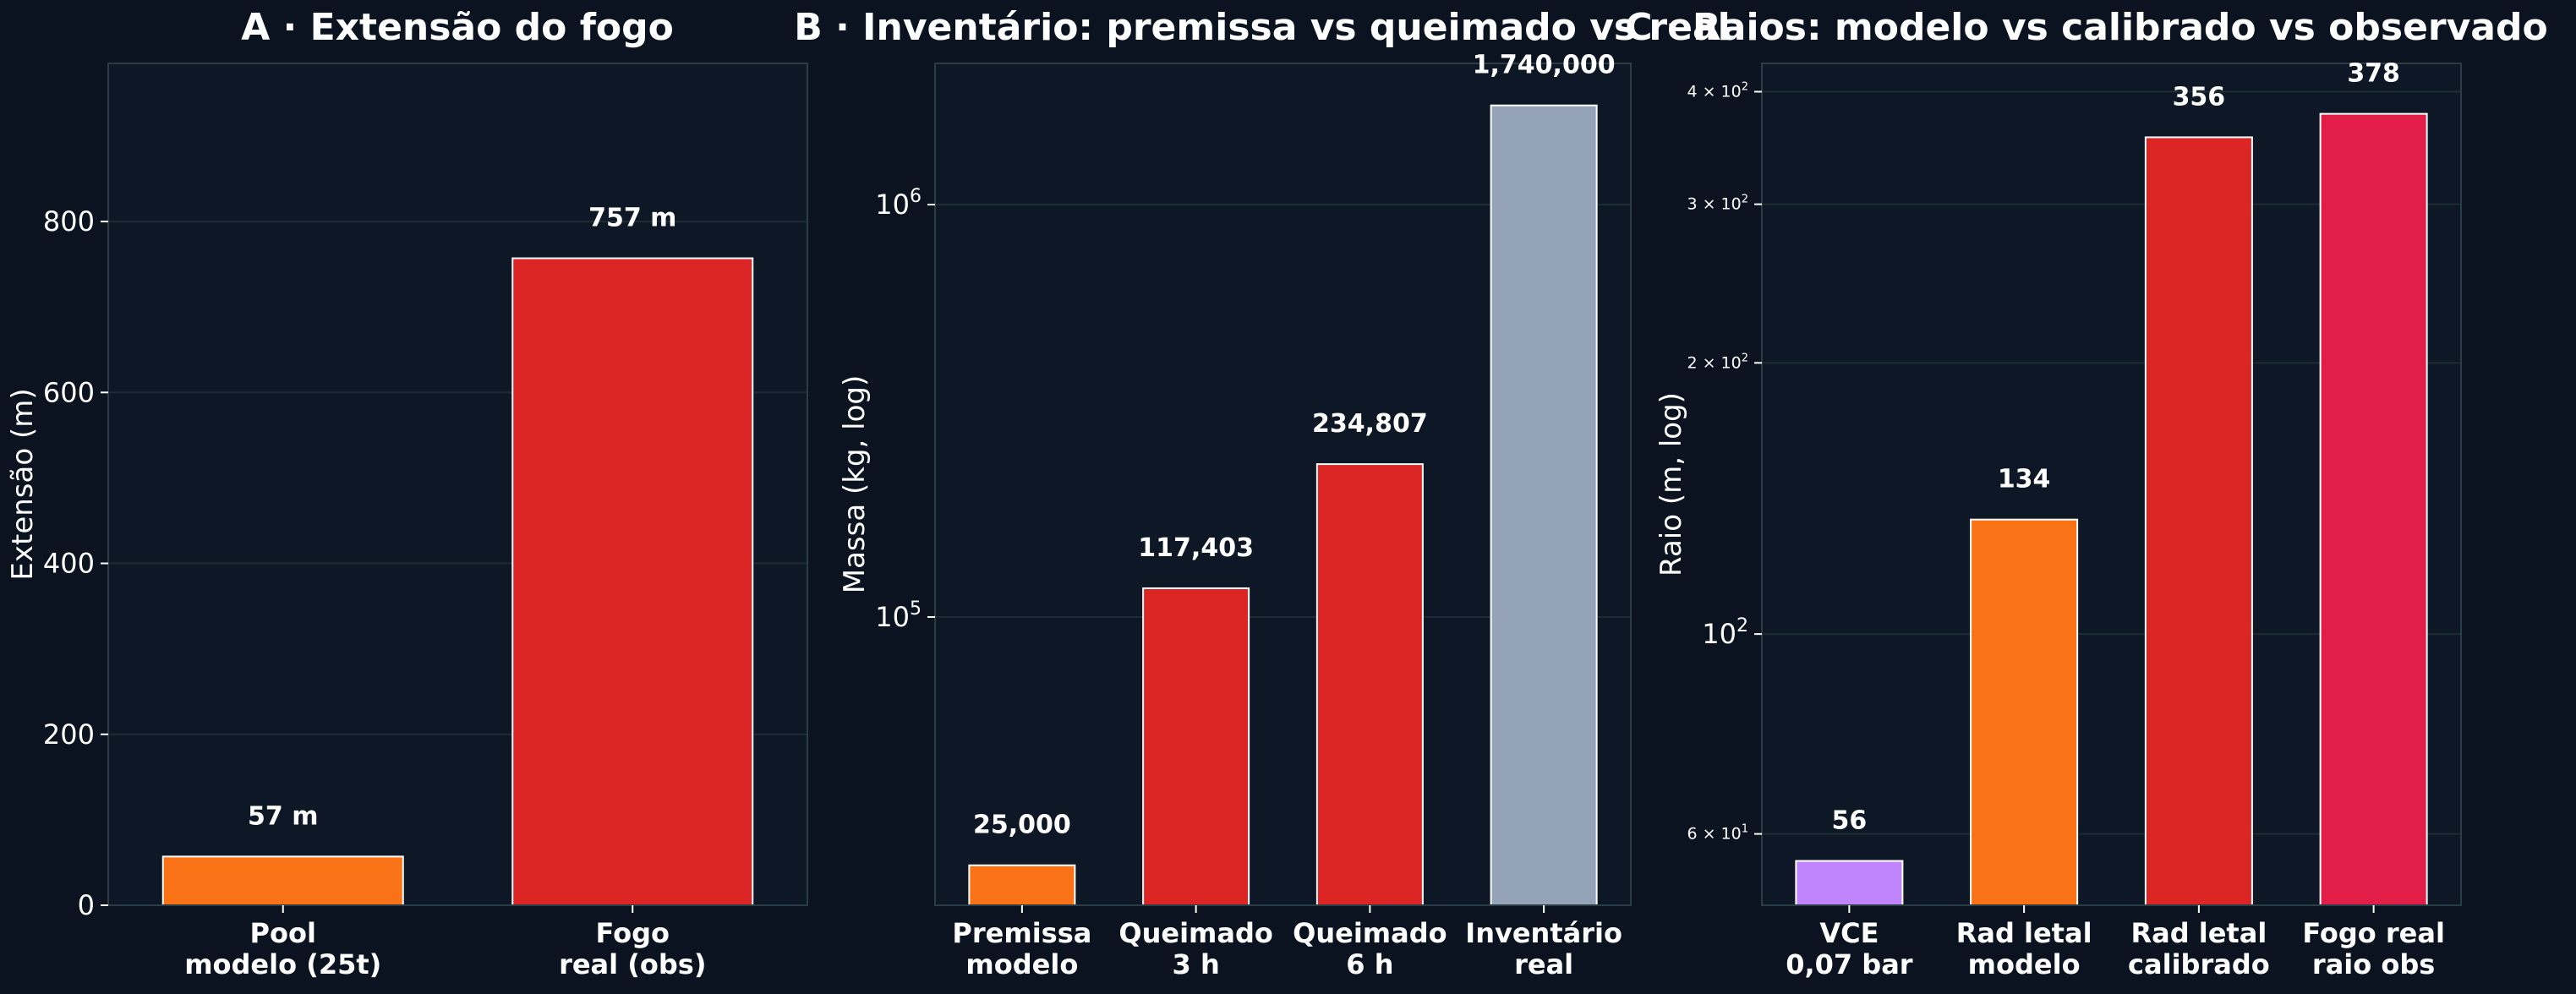 The image size is (2576, 994). What do you see at coordinates (855, 484) in the screenshot?
I see `panel-b-ylabel: Massa (kg, log)` at bounding box center [855, 484].